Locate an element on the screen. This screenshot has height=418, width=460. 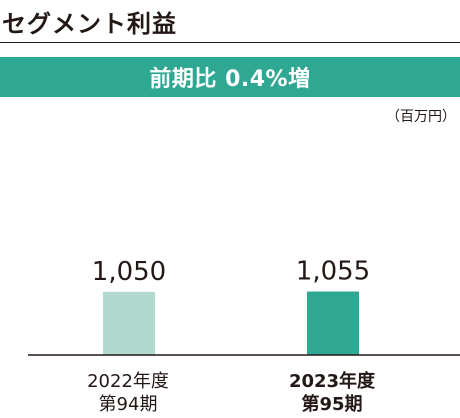
chart-title: セグメント利益 is located at coordinates (89, 24).